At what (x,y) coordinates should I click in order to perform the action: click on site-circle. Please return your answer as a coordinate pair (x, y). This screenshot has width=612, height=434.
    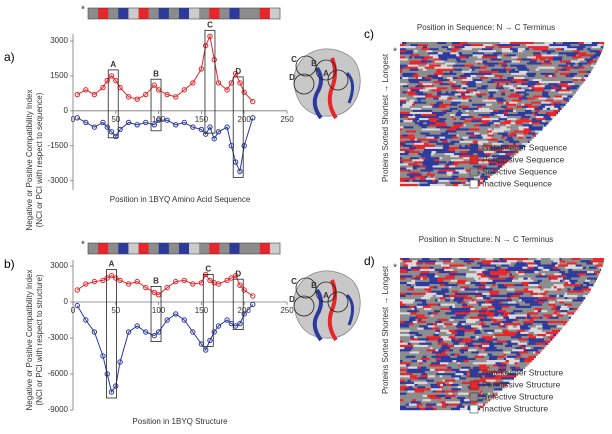
    Looking at the image, I should click on (304, 84).